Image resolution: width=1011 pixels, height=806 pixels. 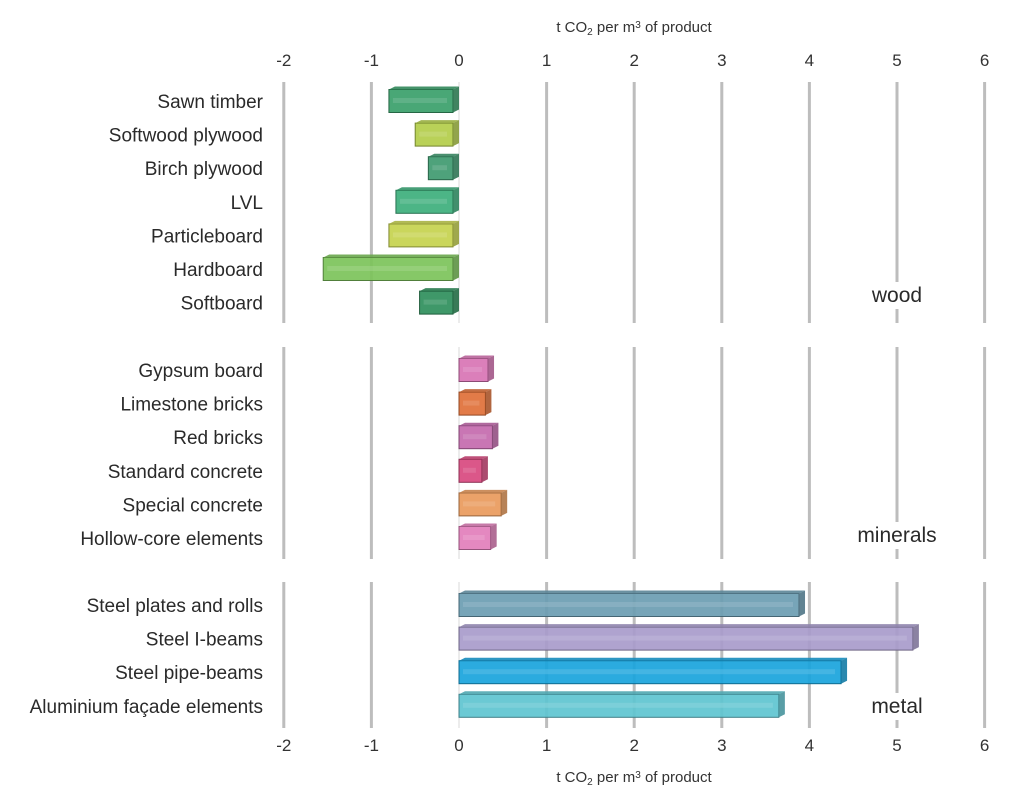 I want to click on category-label: Particleboard, so click(x=207, y=236).